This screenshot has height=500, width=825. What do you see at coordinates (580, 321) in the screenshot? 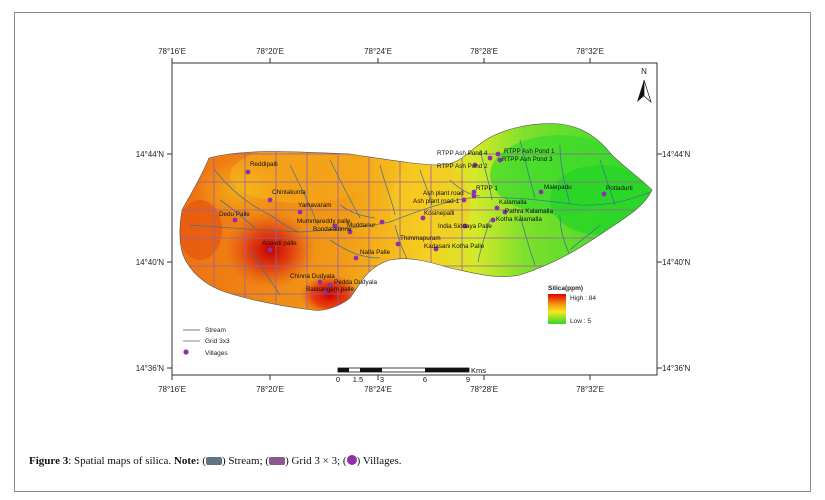
I see `legend-low: Low : 5` at bounding box center [580, 321].